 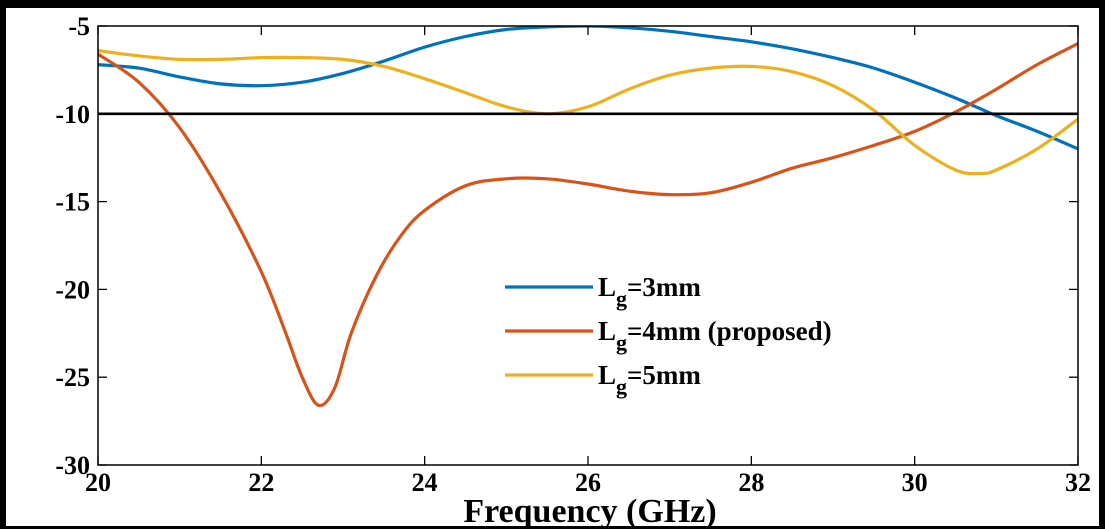 I want to click on x-tick-label: 22, so click(x=261, y=482).